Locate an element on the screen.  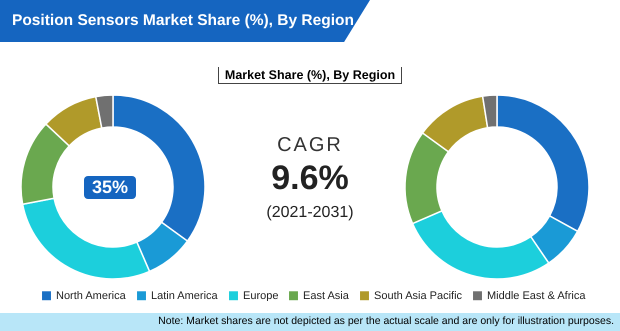
legend-label: Latin America is located at coordinates (185, 296).